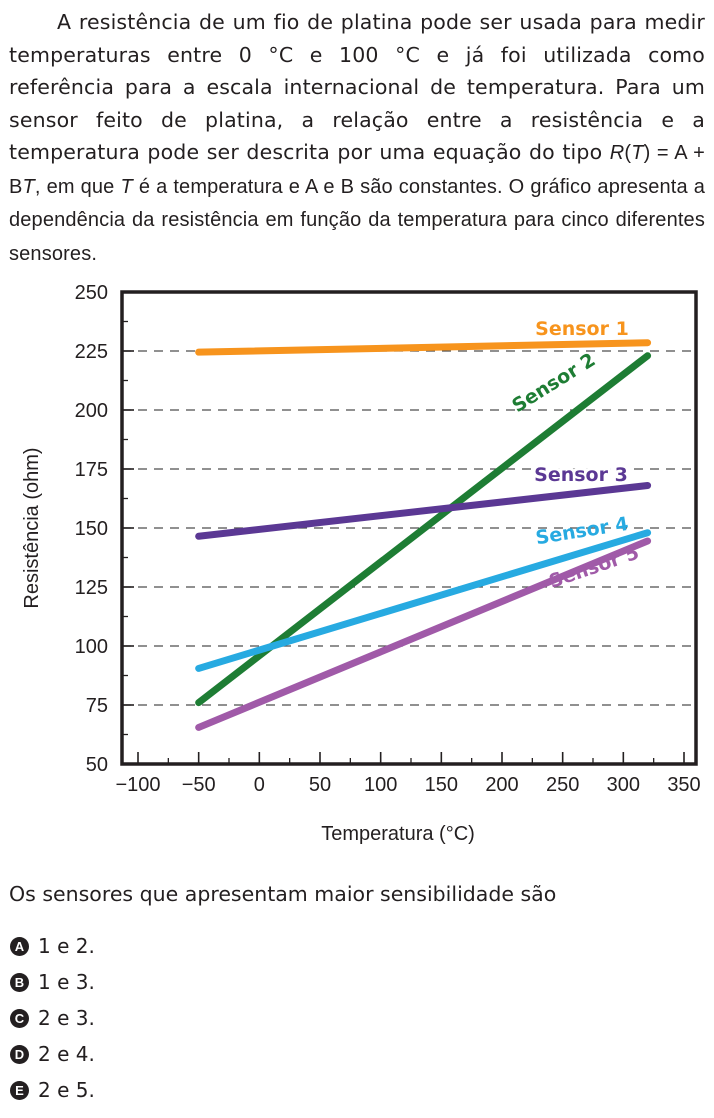 The image size is (714, 1118). I want to click on x-tick-label-4: 100, so click(380, 785).